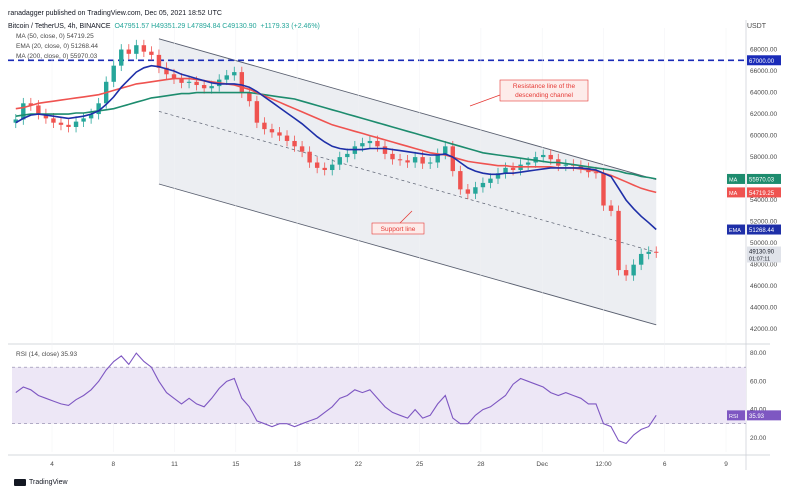 The image size is (800, 491). Describe the element at coordinates (763, 222) in the screenshot. I see `price-tick-label: 52000.00` at that location.